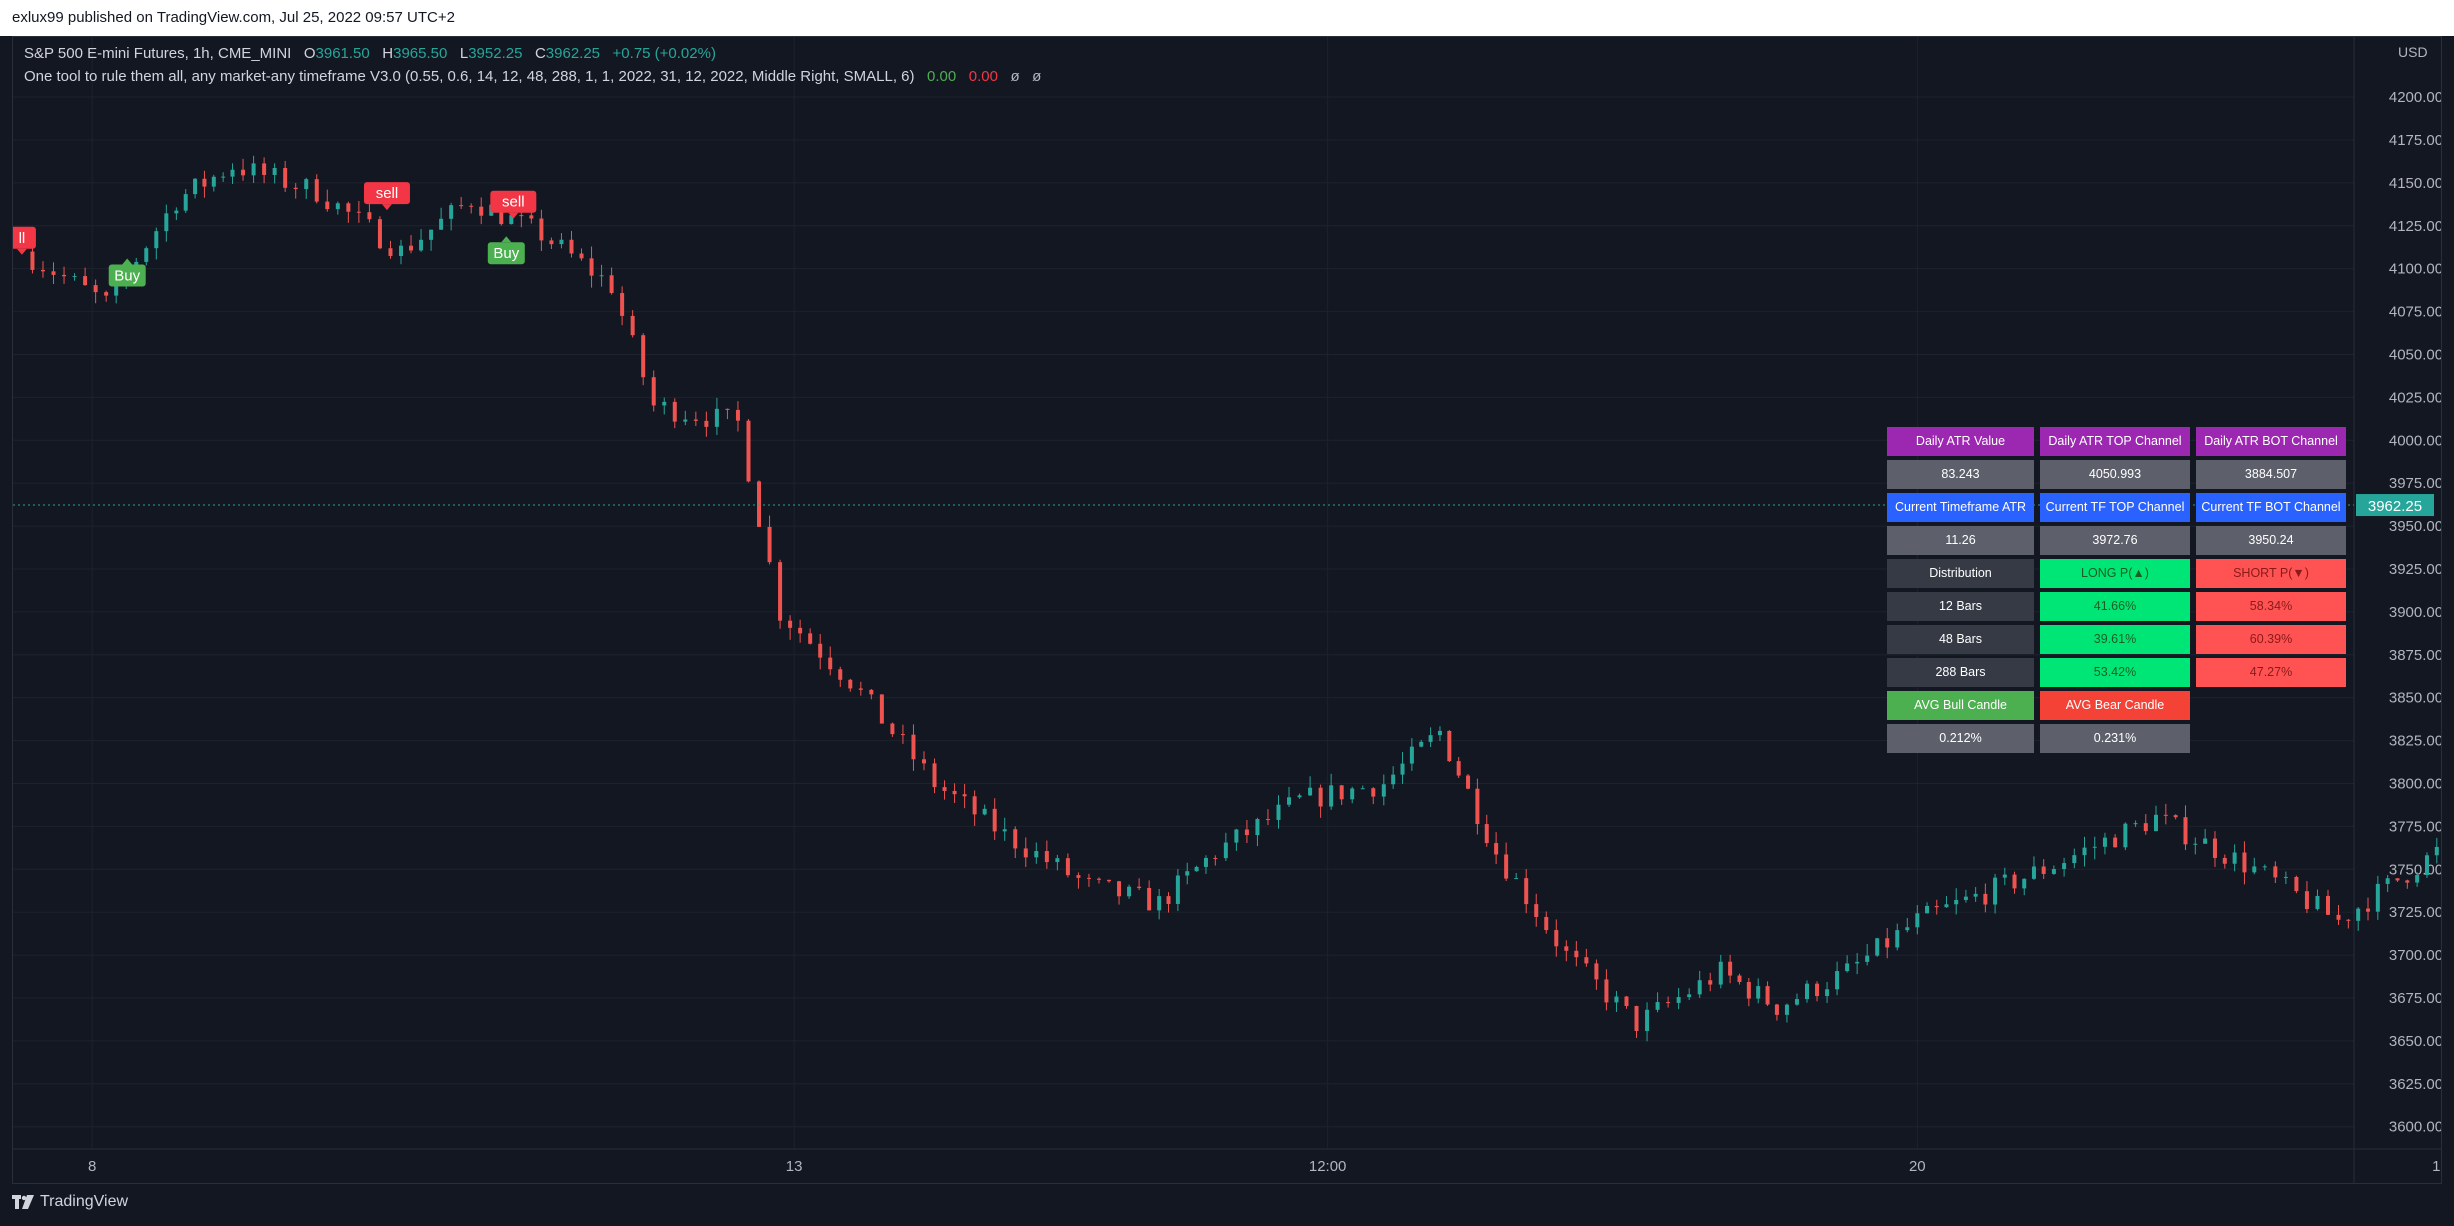 The width and height of the screenshot is (2454, 1226). What do you see at coordinates (2271, 639) in the screenshot?
I see `bars-48-short: 60.39%` at bounding box center [2271, 639].